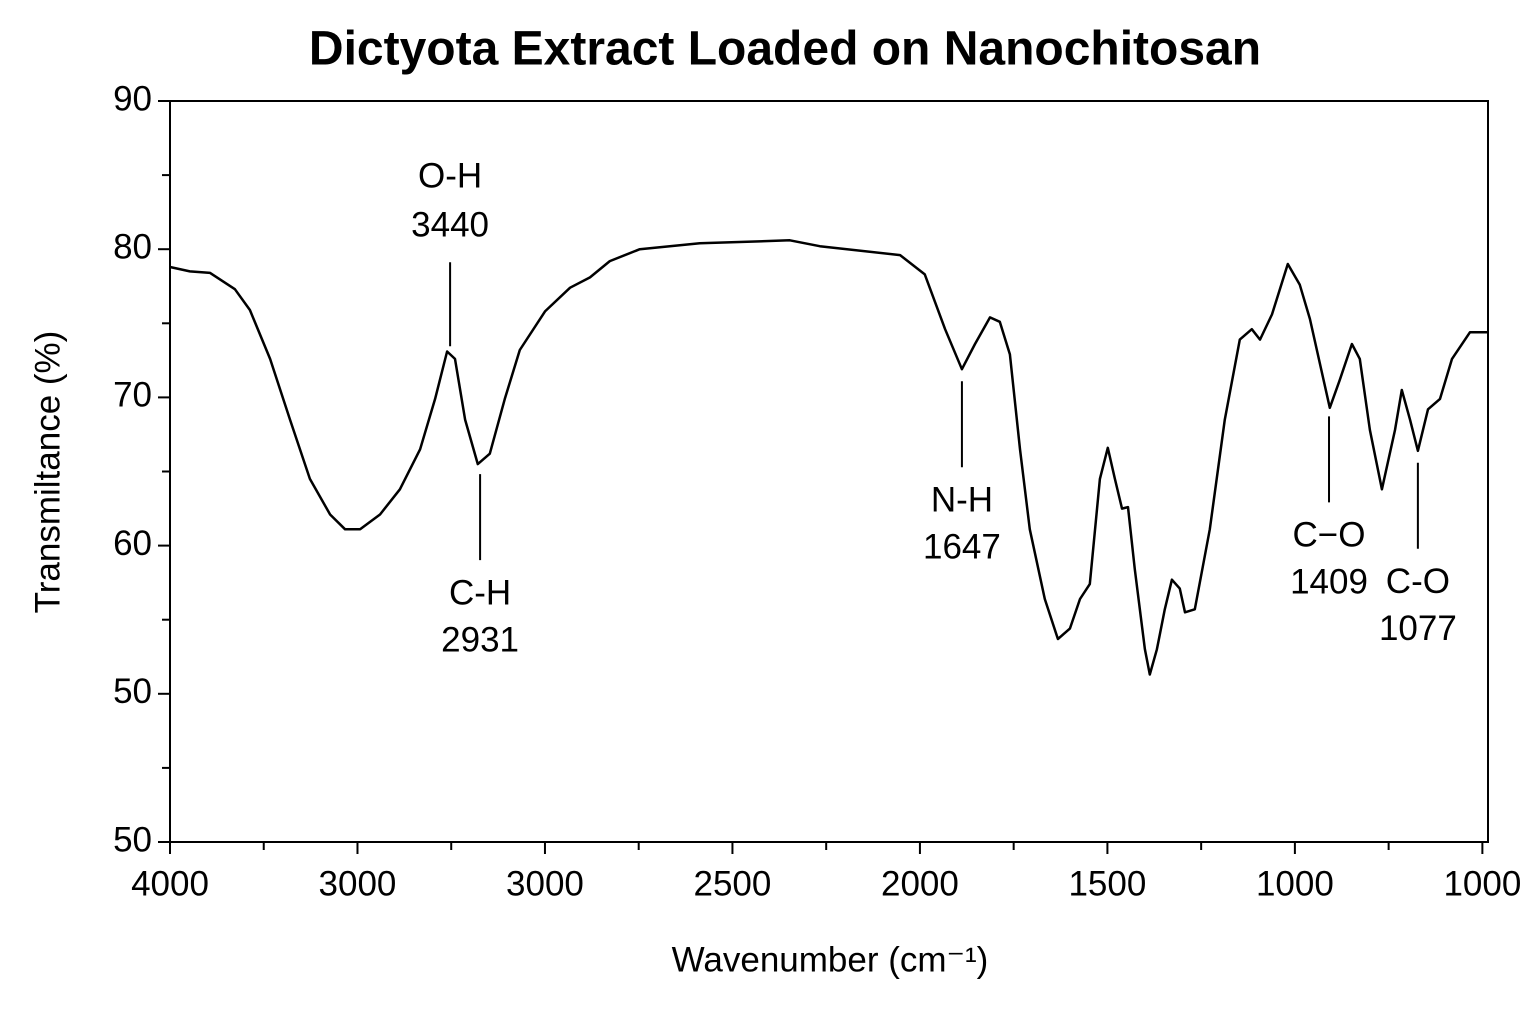 The height and width of the screenshot is (1024, 1536). What do you see at coordinates (47, 472) in the screenshot?
I see `y-axis-label: Transmiltance (%)` at bounding box center [47, 472].